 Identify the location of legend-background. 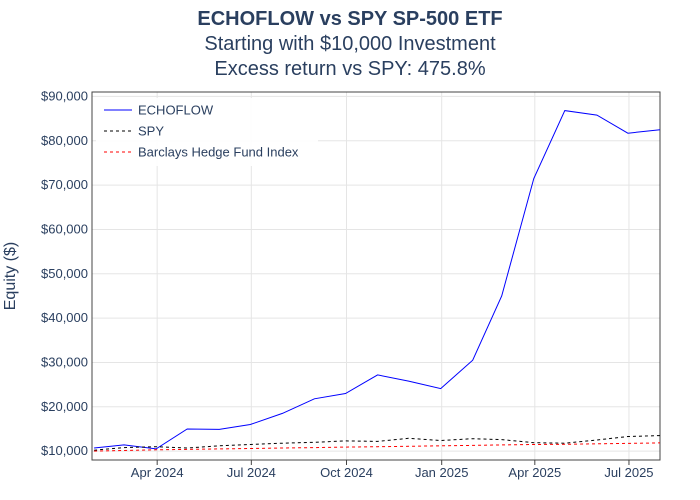
(207, 132).